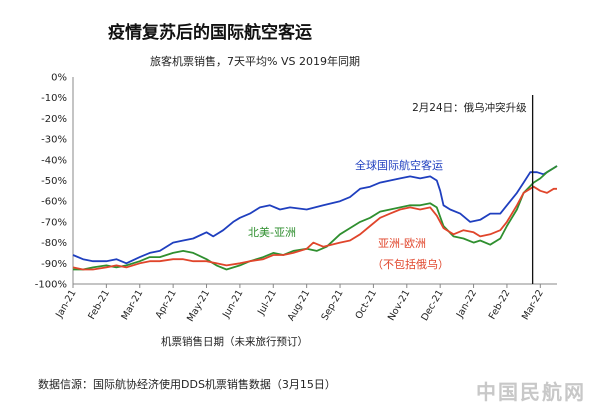 Image resolution: width=600 pixels, height=413 pixels. What do you see at coordinates (51, 285) in the screenshot?
I see `y-tick-label: -100%` at bounding box center [51, 285].